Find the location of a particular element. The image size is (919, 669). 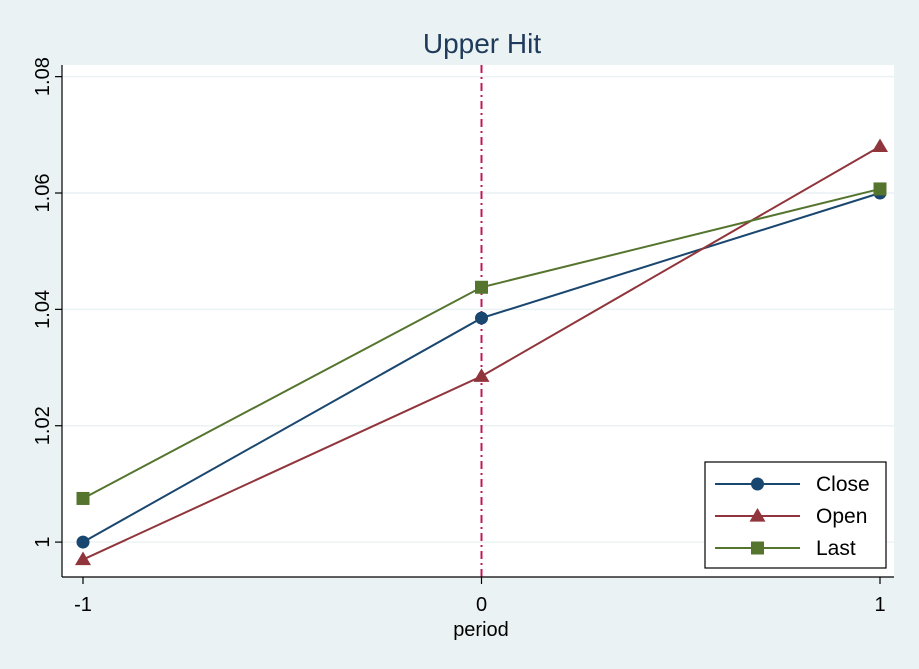

y-tick-label: 1.04 is located at coordinates (43, 309).